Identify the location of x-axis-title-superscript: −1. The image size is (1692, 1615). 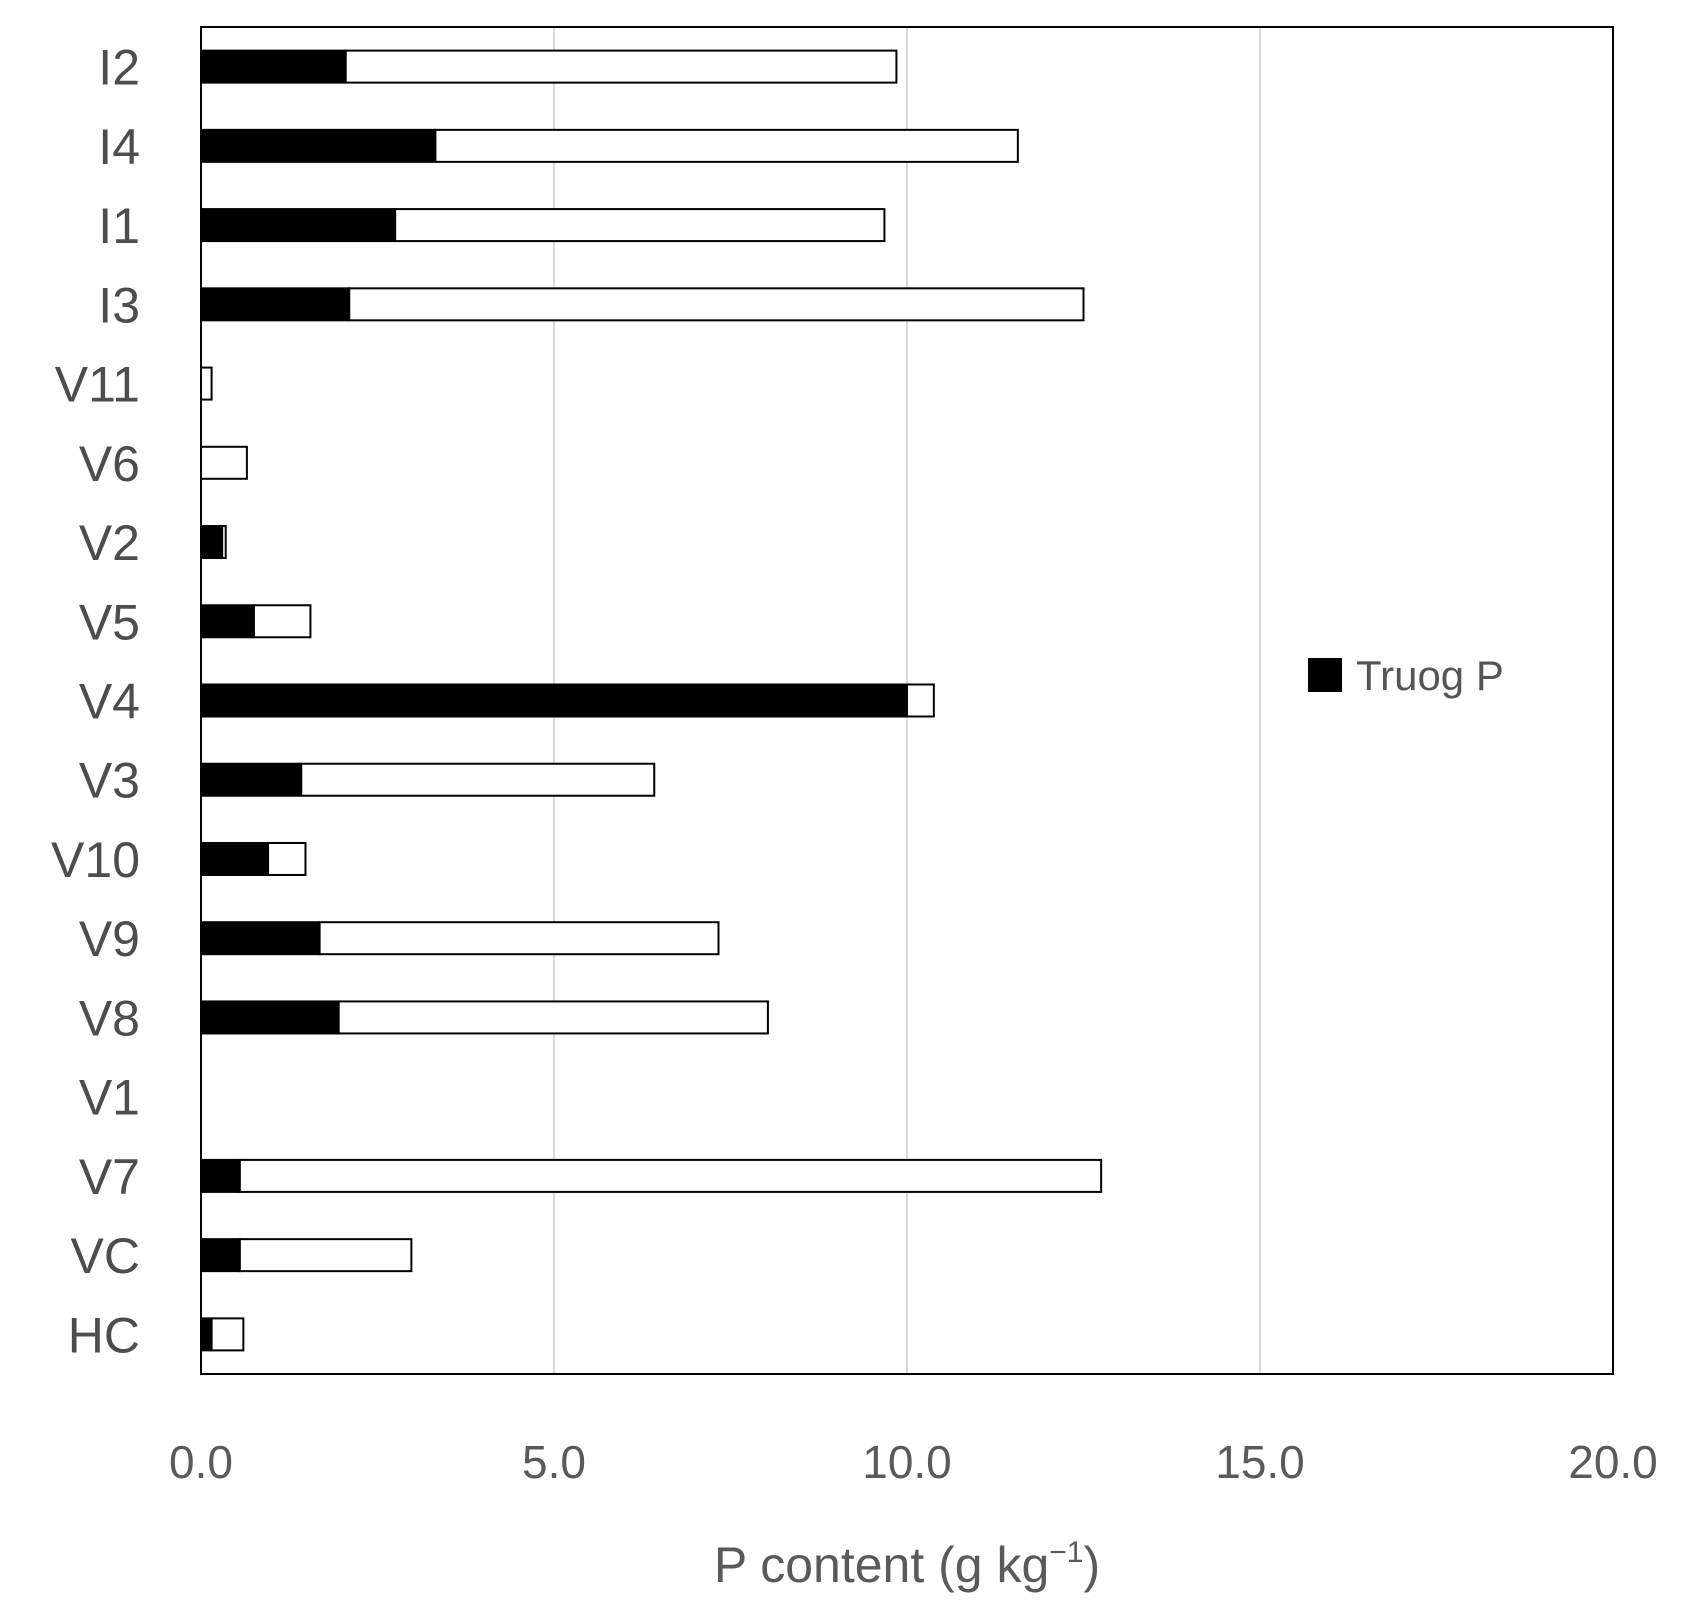
(1066, 1552).